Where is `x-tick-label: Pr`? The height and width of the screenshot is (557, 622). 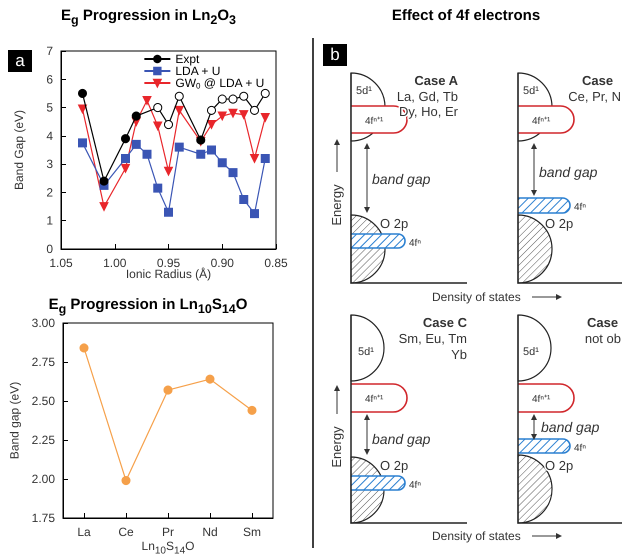 x-tick-label: Pr is located at coordinates (168, 532).